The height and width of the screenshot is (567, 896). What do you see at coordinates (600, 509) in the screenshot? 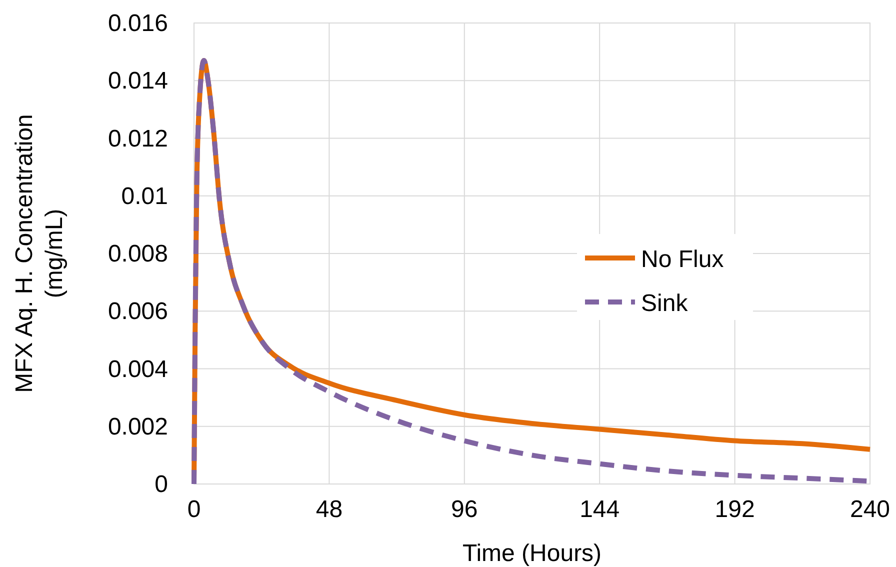
I see `x-tick-label: 144` at bounding box center [600, 509].